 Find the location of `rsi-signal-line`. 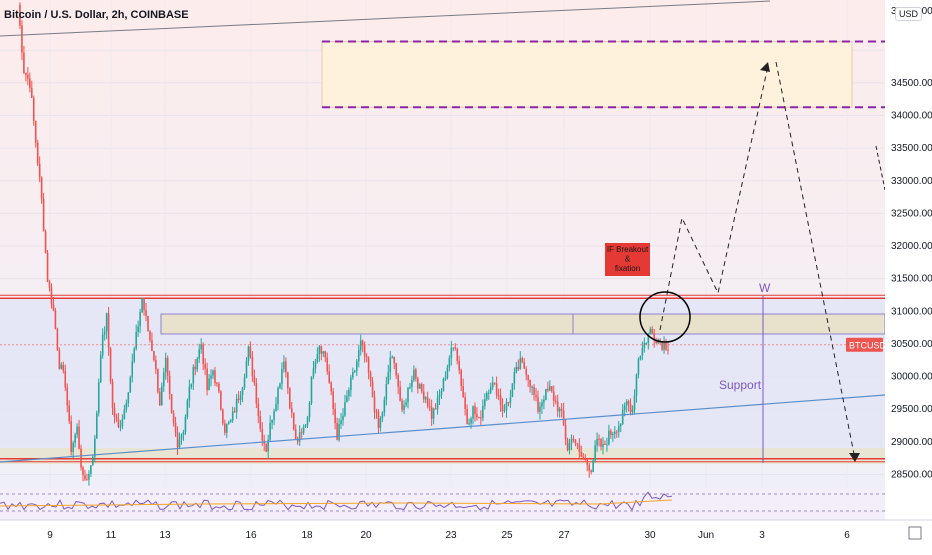

rsi-signal-line is located at coordinates (336, 503).